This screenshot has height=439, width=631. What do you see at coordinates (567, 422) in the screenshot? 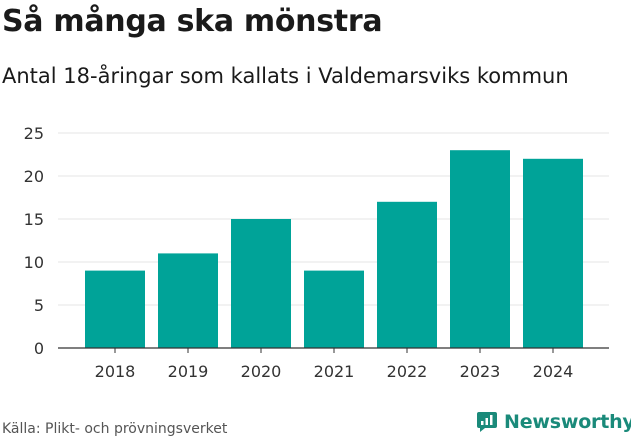
I see `brand-name: Newsworthy` at bounding box center [567, 422].